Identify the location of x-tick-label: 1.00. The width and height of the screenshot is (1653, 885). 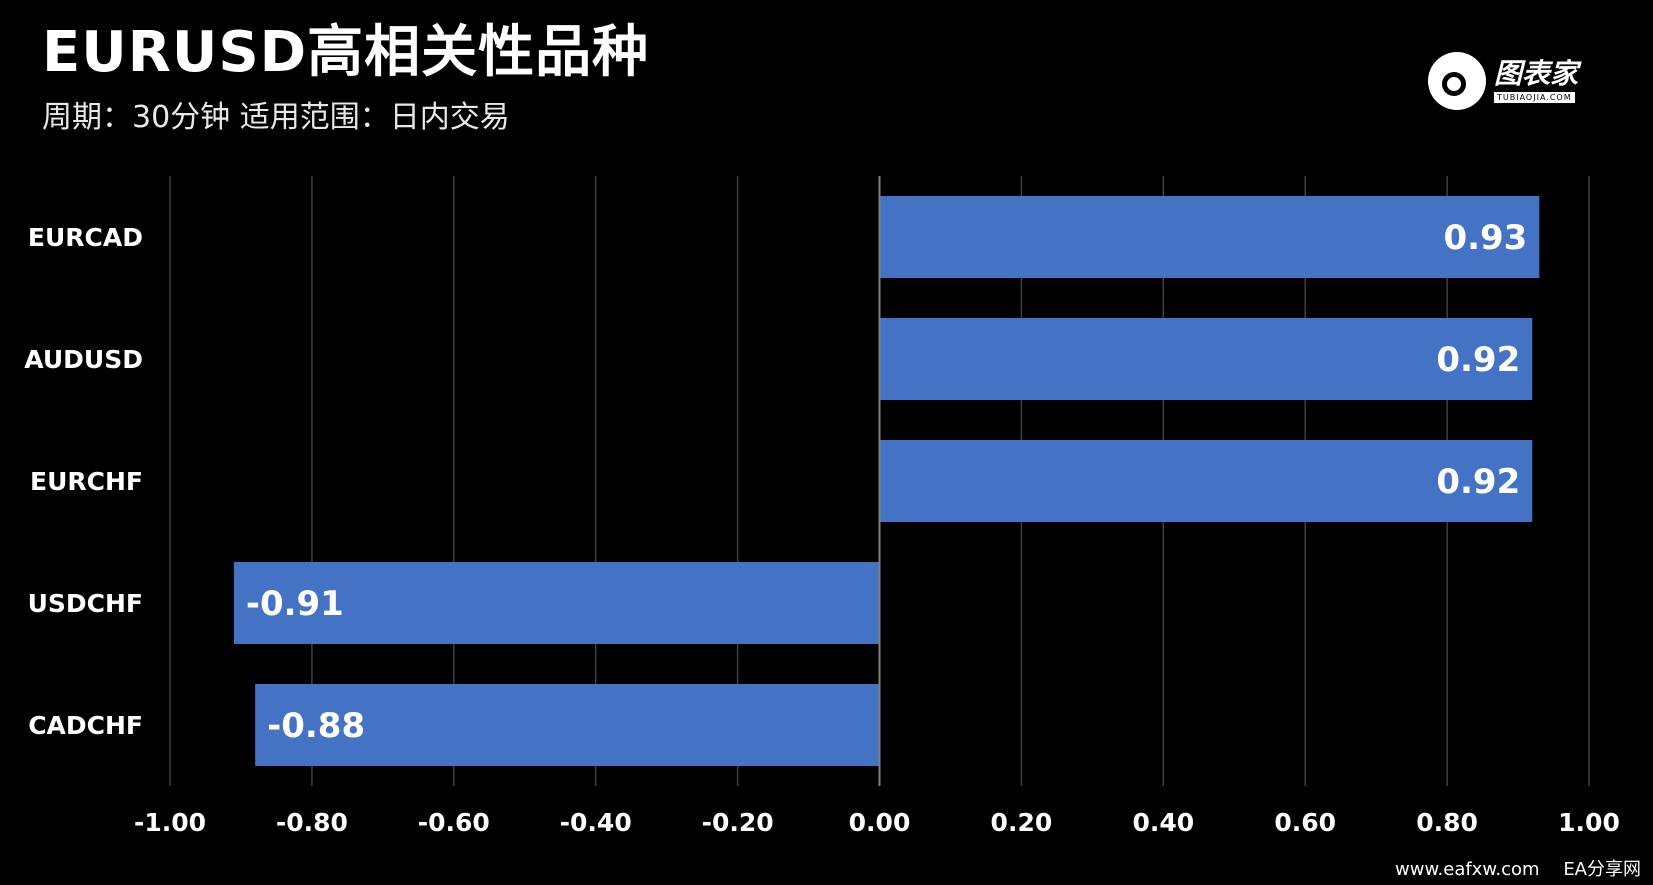
(1589, 822).